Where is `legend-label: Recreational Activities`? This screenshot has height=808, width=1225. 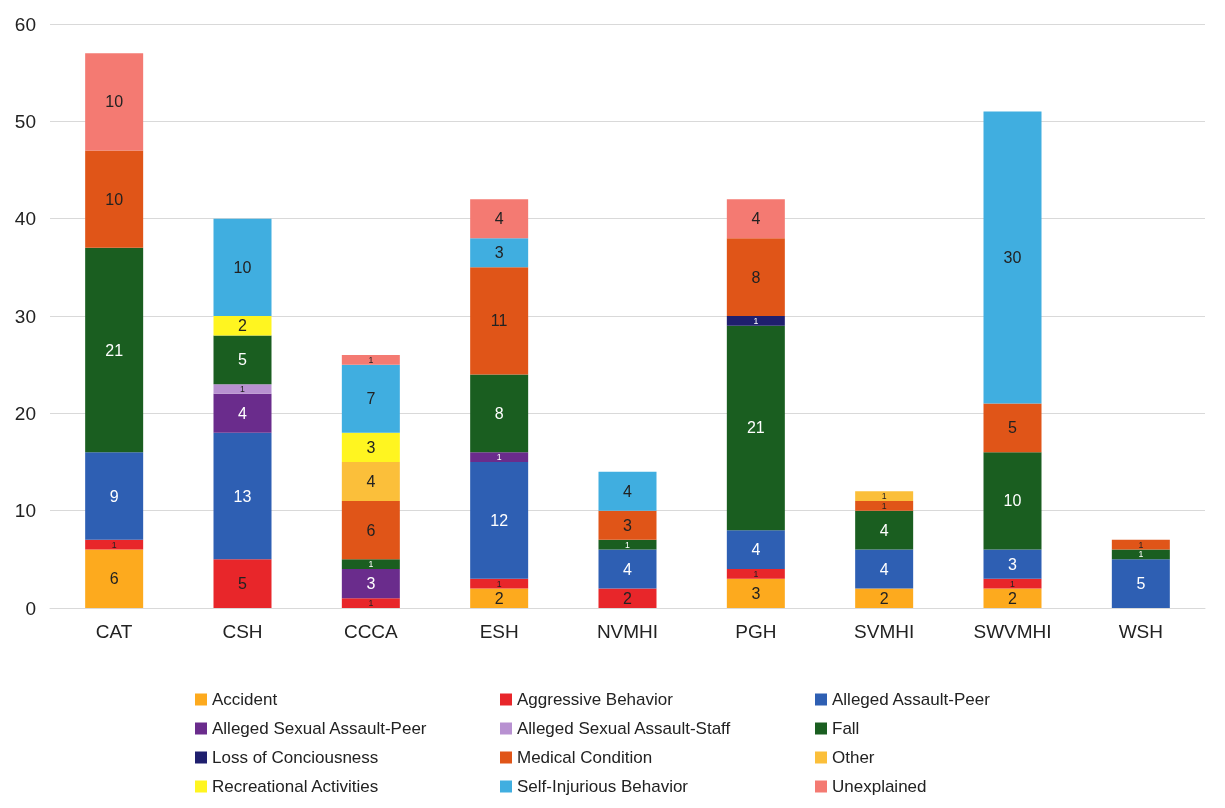 legend-label: Recreational Activities is located at coordinates (295, 786).